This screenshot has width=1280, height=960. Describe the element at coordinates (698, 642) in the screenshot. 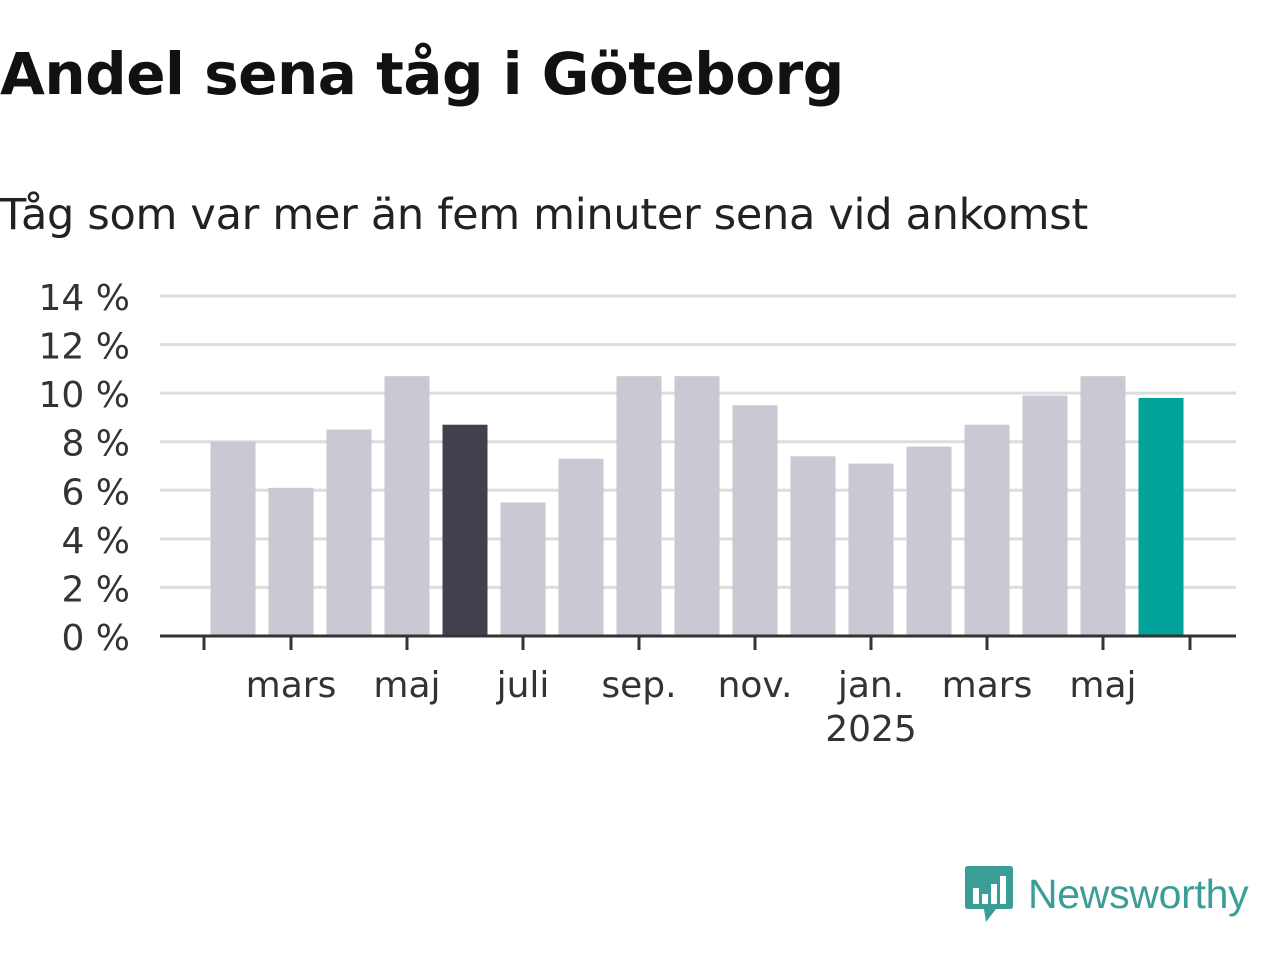

I see `x-axis` at that location.